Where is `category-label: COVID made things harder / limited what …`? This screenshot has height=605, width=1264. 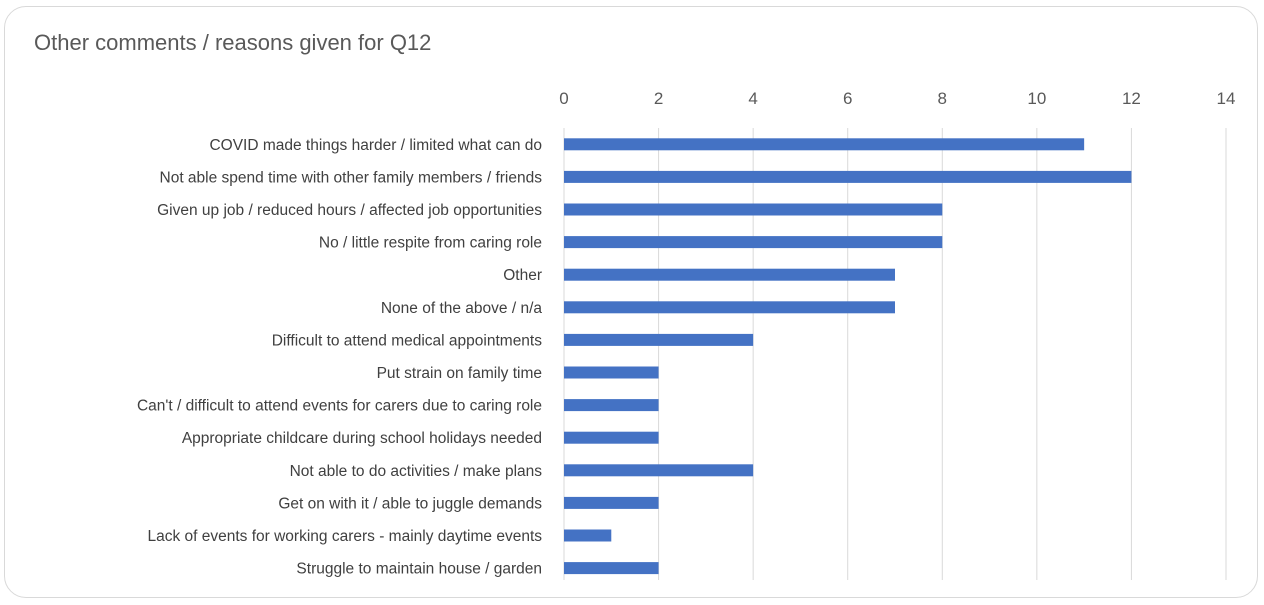
category-label: COVID made things harder / limited what … is located at coordinates (375, 145).